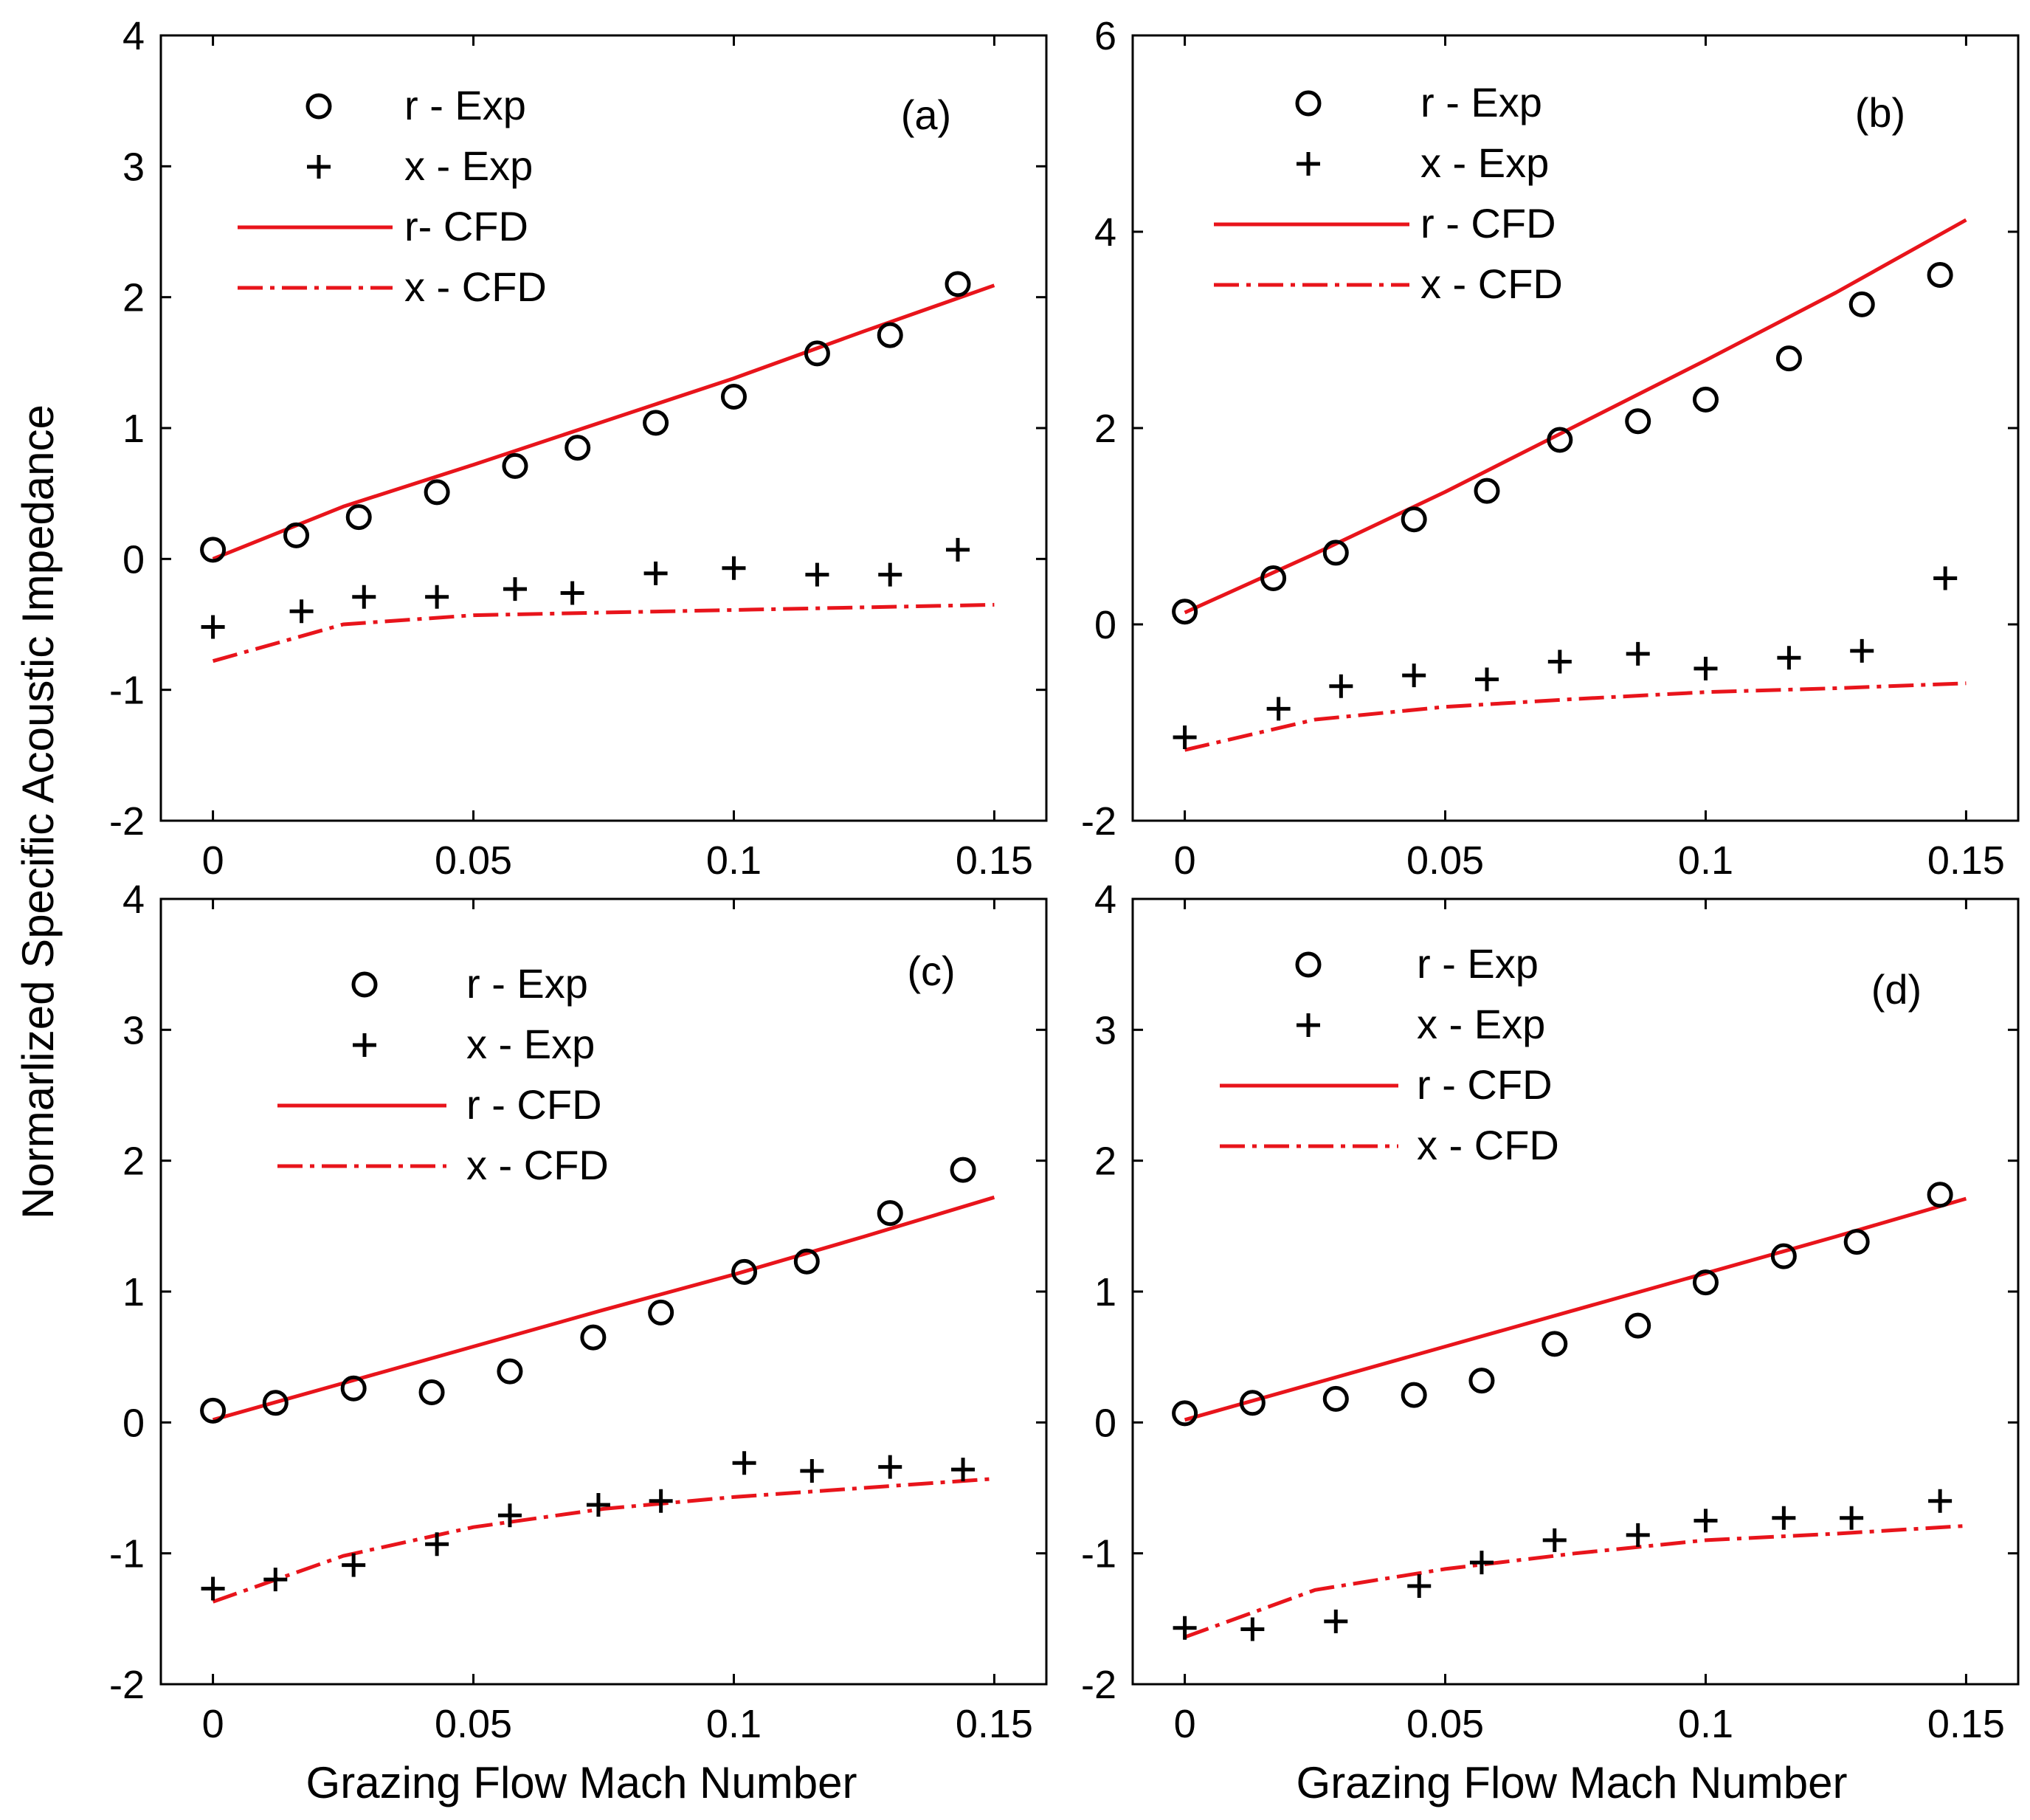 The image size is (2030, 1820). Describe the element at coordinates (1388, 193) in the screenshot. I see `legend: r - Exp x - Exp r - CFD x - CFD` at that location.